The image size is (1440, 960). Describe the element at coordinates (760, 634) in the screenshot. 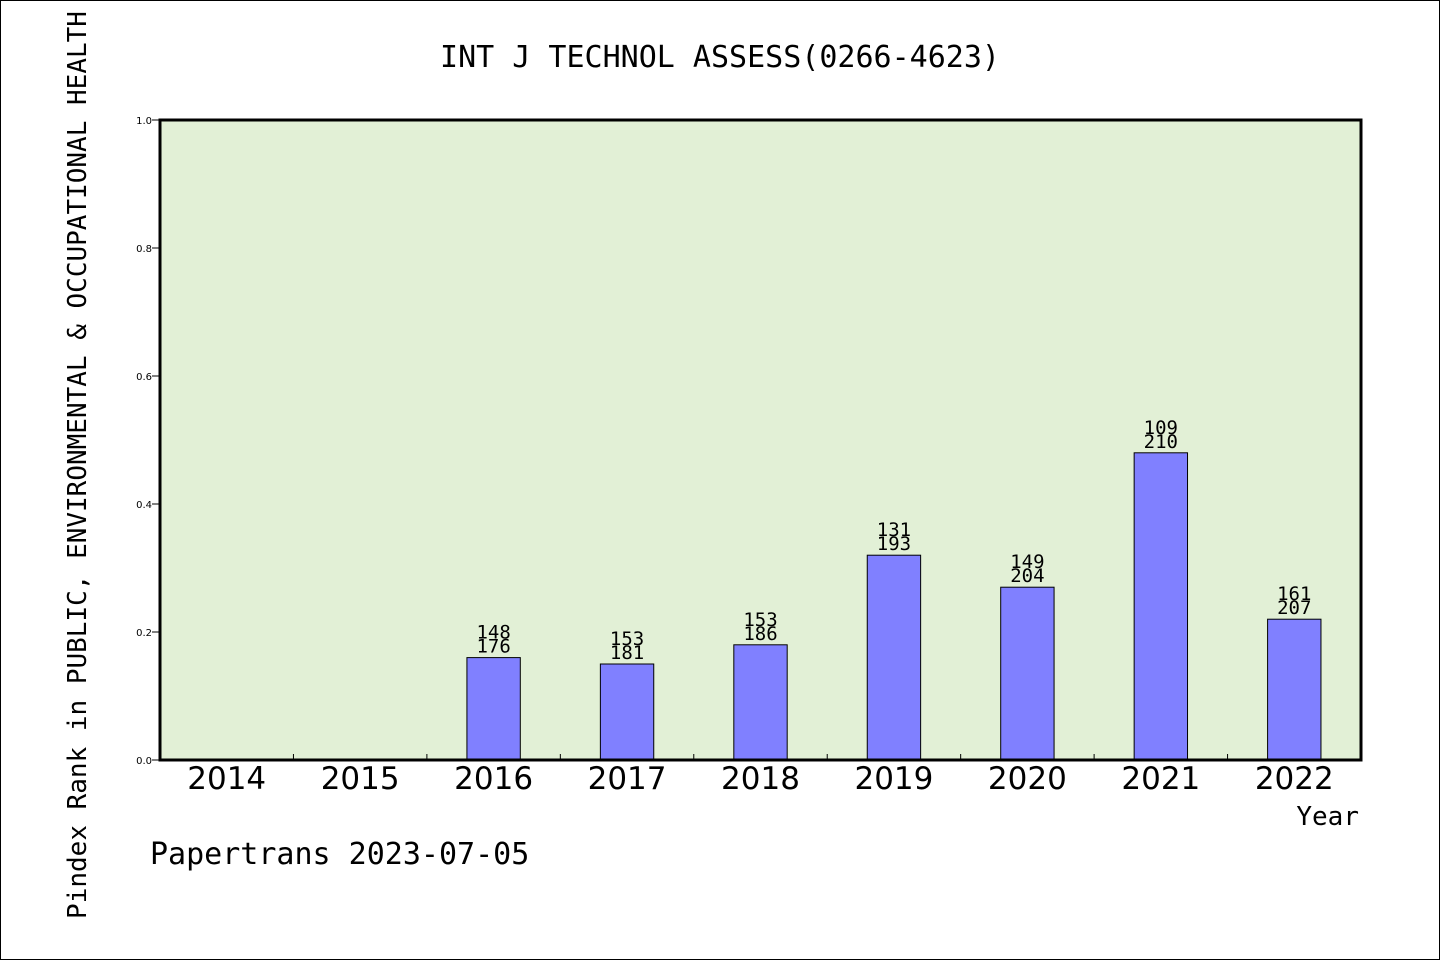

I see `total-label: 186` at that location.